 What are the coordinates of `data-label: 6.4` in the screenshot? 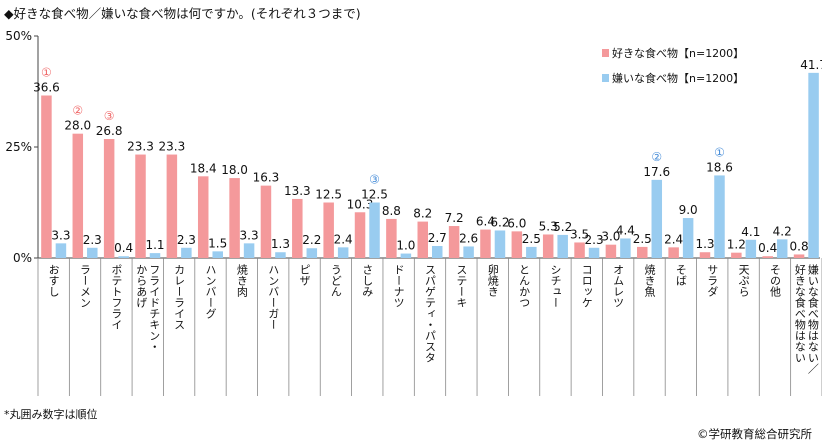 It's located at (485, 222).